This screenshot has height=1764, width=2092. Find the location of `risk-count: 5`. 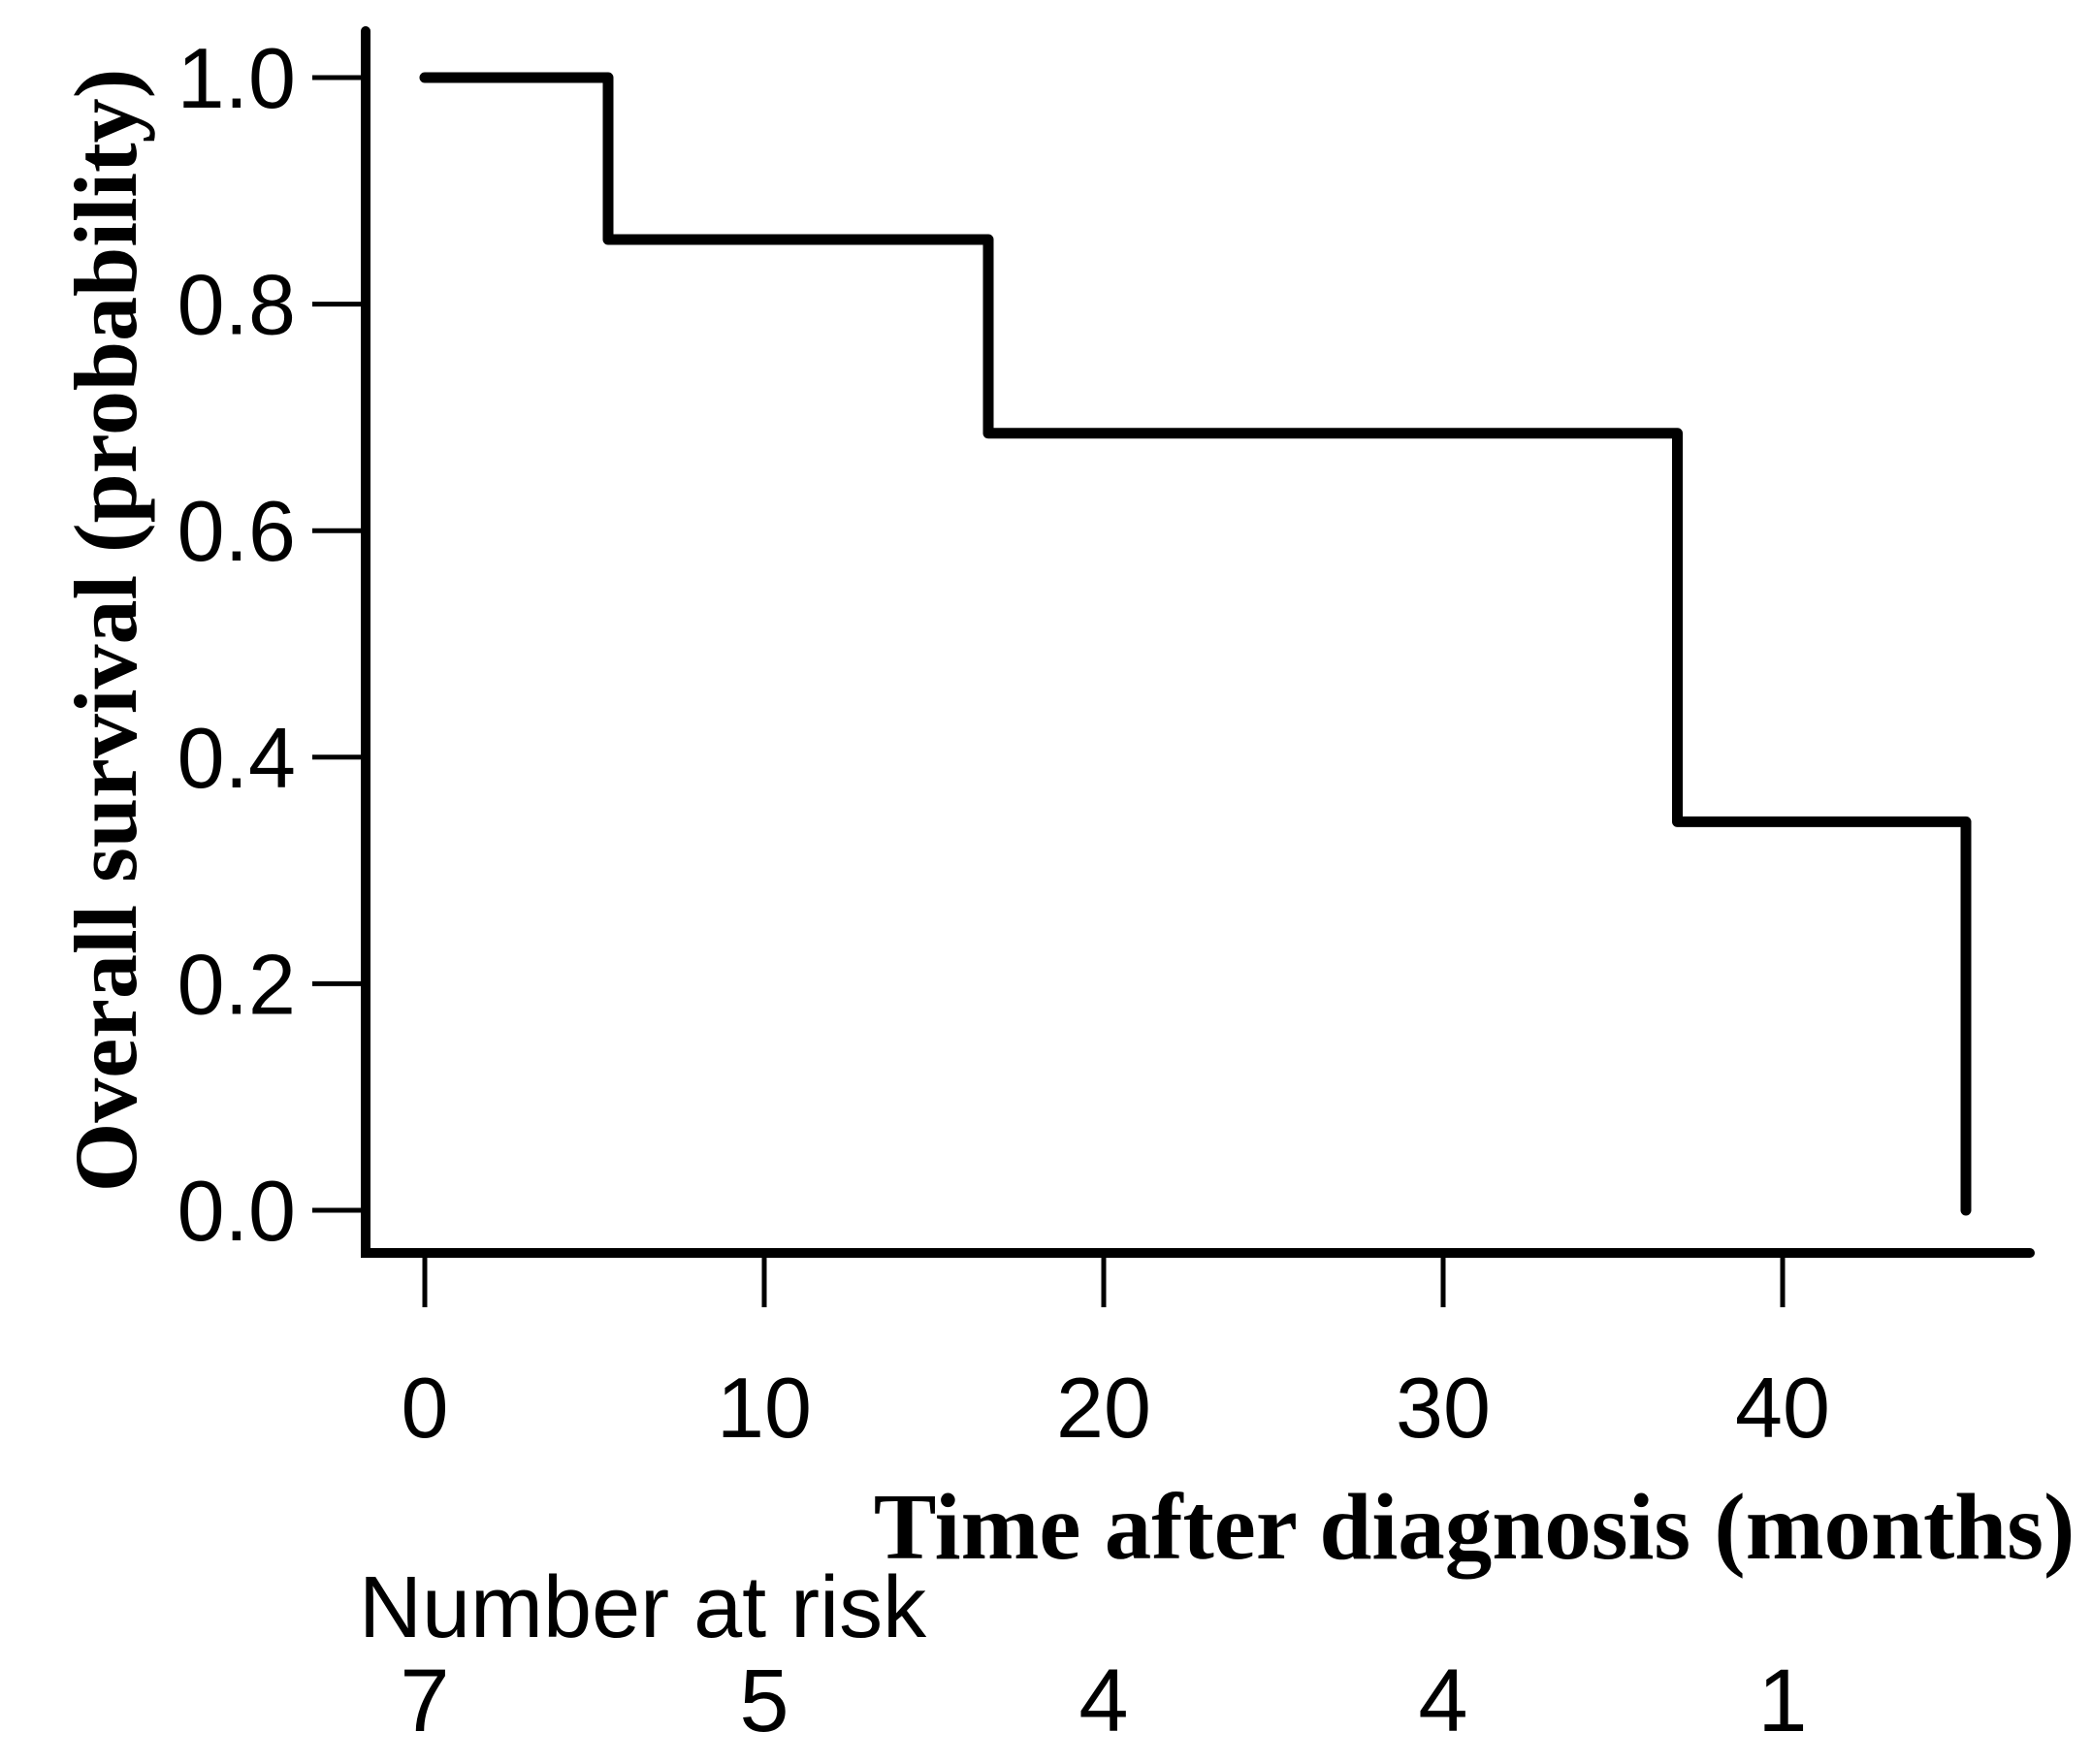

risk-count: 5 is located at coordinates (764, 1701).